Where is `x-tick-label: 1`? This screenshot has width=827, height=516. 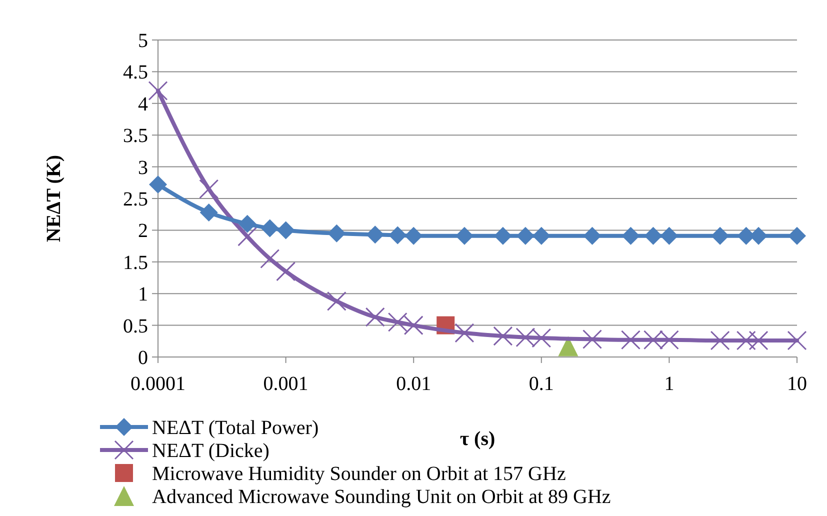
x-tick-label: 1 is located at coordinates (669, 384).